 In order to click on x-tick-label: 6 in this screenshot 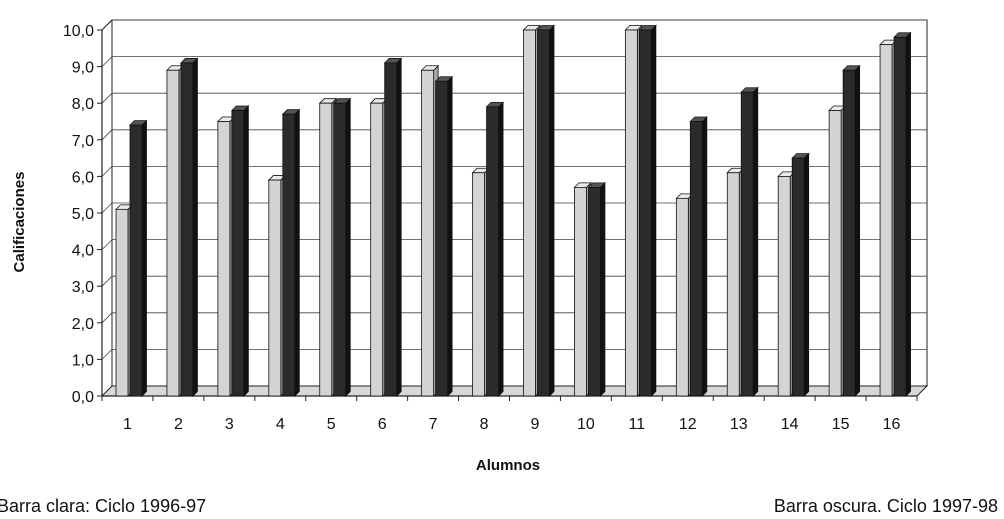, I will do `click(382, 424)`.